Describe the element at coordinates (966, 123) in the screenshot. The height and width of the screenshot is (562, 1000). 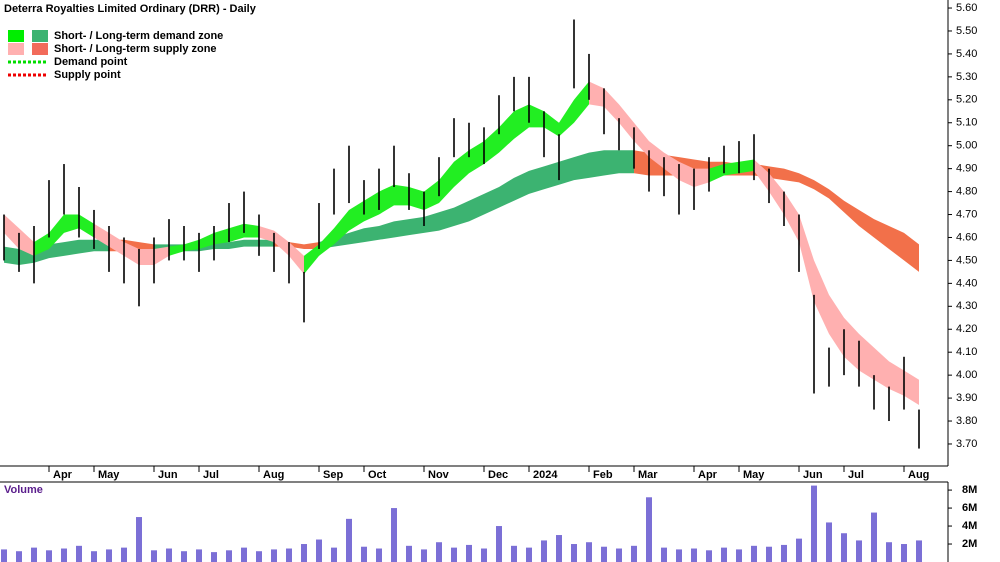
I see `y-tick-label: 5.10` at that location.